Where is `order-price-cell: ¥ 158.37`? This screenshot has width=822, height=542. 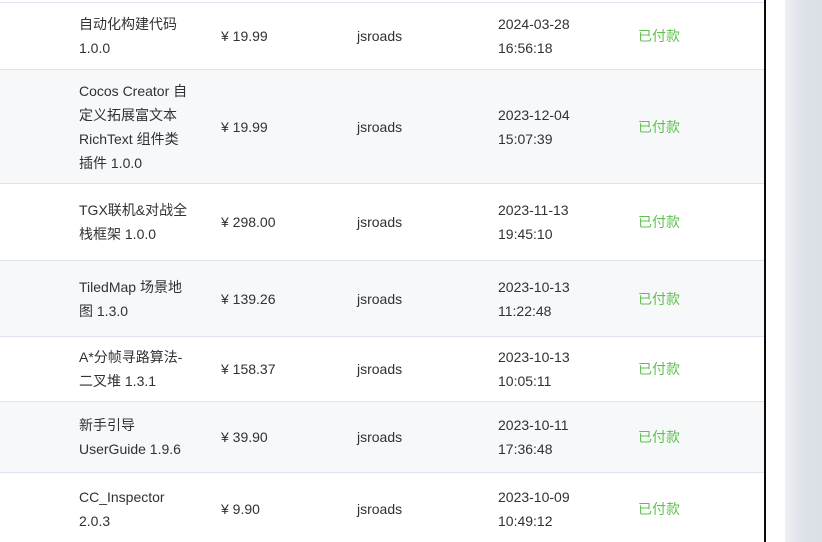
order-price-cell: ¥ 158.37 is located at coordinates (248, 369).